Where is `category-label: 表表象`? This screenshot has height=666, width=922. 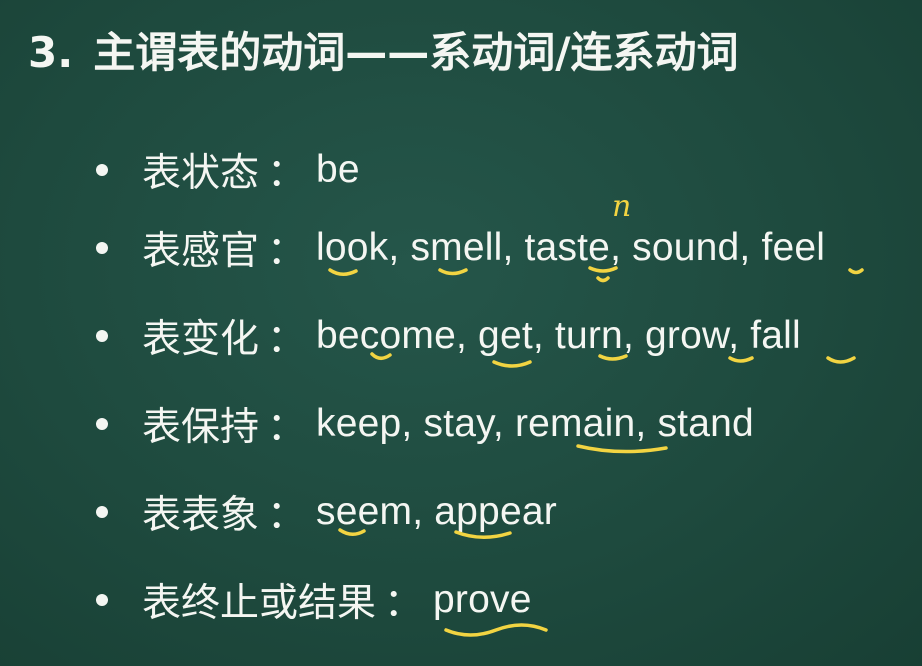 category-label: 表表象 is located at coordinates (201, 515).